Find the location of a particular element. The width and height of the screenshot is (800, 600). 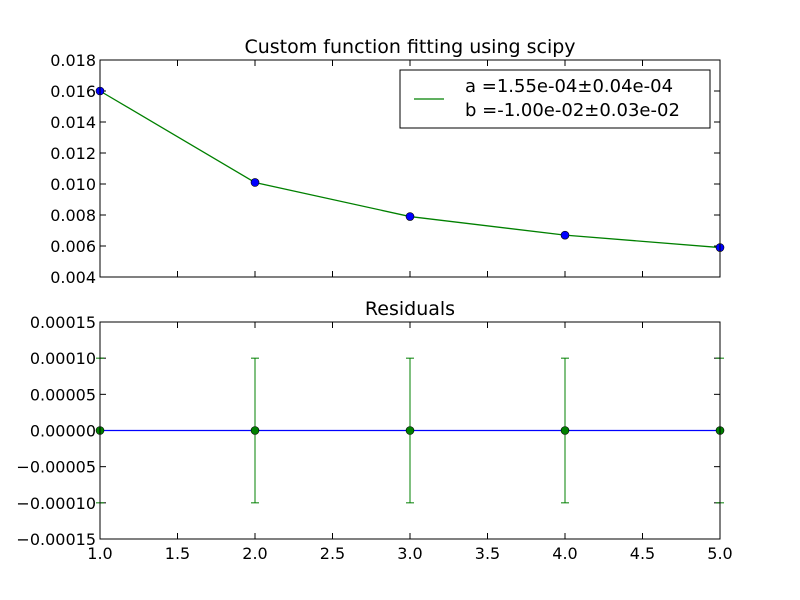

residuals-ytick-label: 0.00010 is located at coordinates (63, 358).